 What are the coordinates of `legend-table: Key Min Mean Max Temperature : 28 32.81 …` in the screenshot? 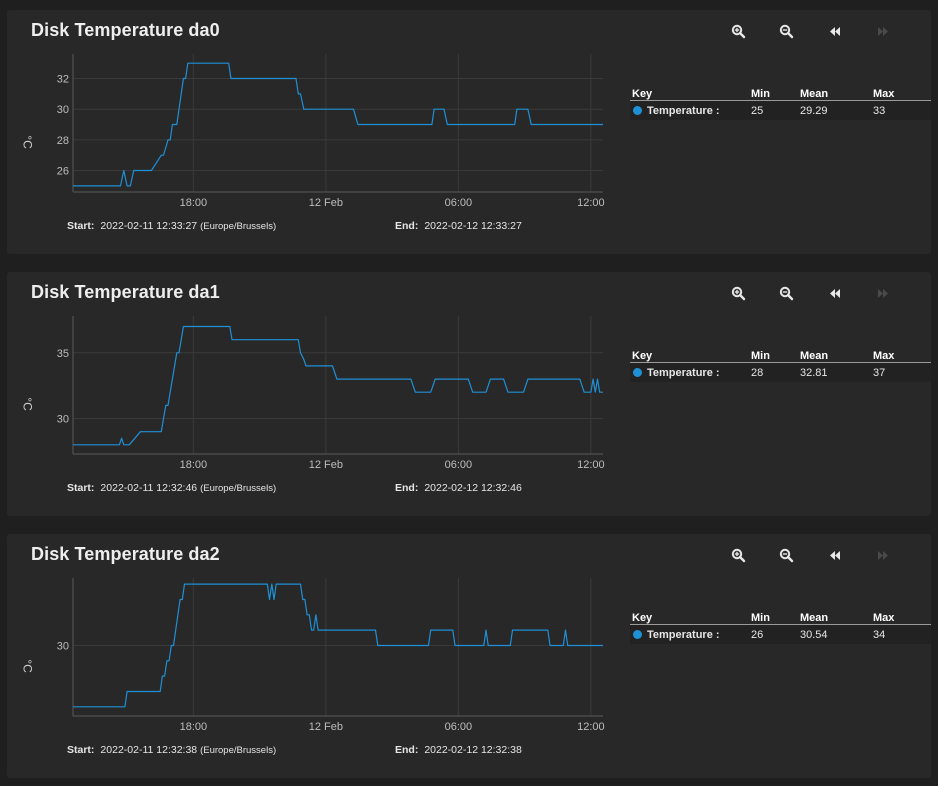 It's located at (780, 365).